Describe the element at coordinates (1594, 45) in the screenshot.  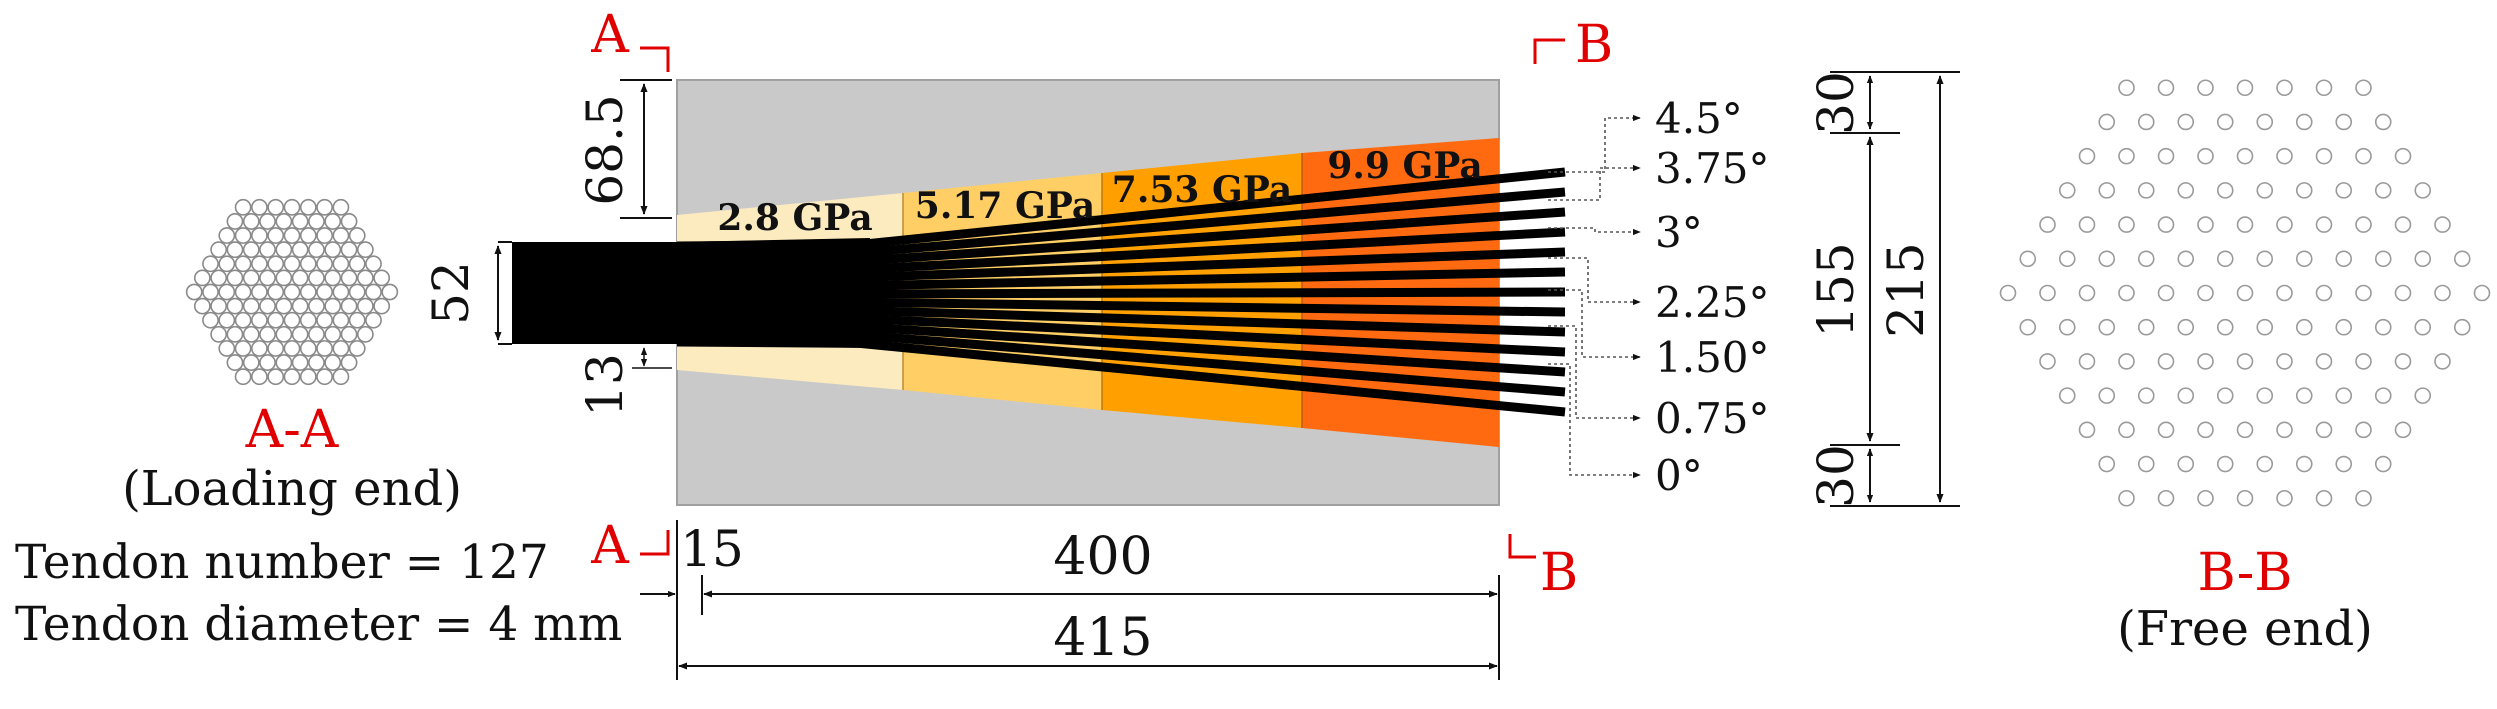
I see `cut-mark-b-top-letter: B` at that location.